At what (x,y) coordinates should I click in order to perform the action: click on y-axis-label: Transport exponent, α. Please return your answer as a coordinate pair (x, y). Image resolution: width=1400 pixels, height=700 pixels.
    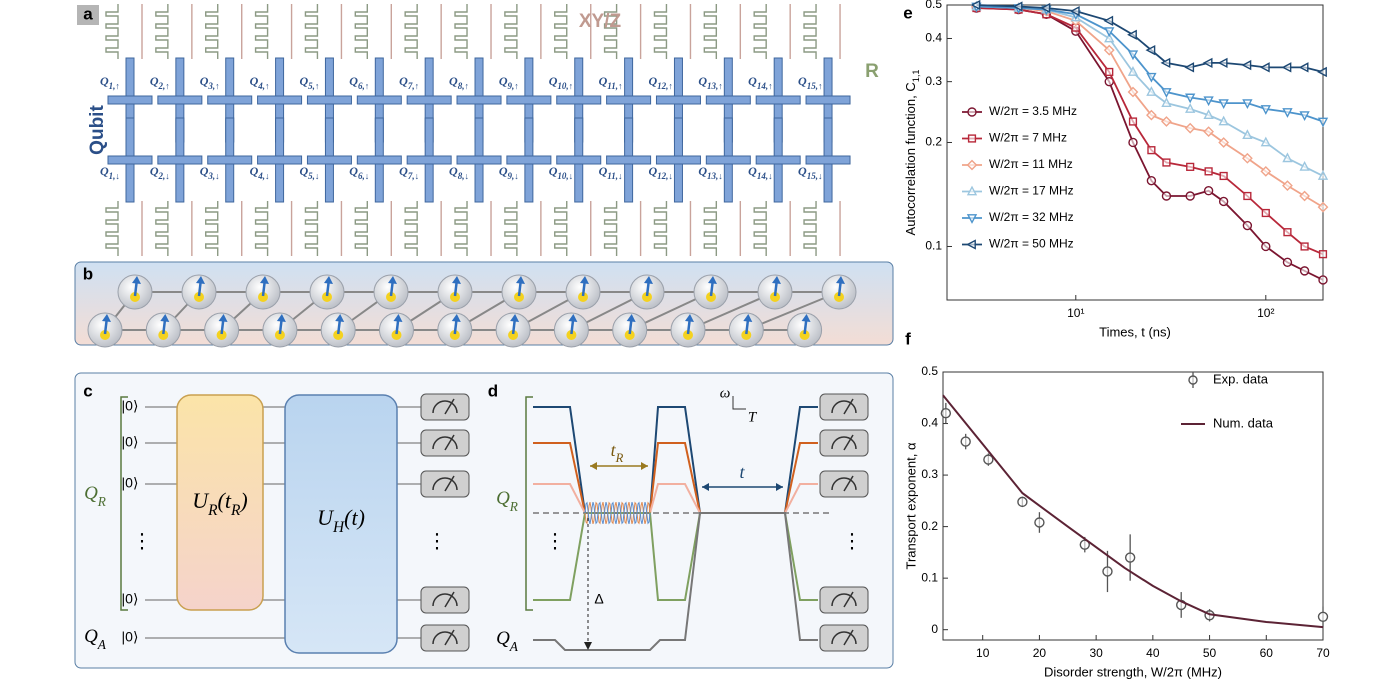
    Looking at the image, I should click on (910, 505).